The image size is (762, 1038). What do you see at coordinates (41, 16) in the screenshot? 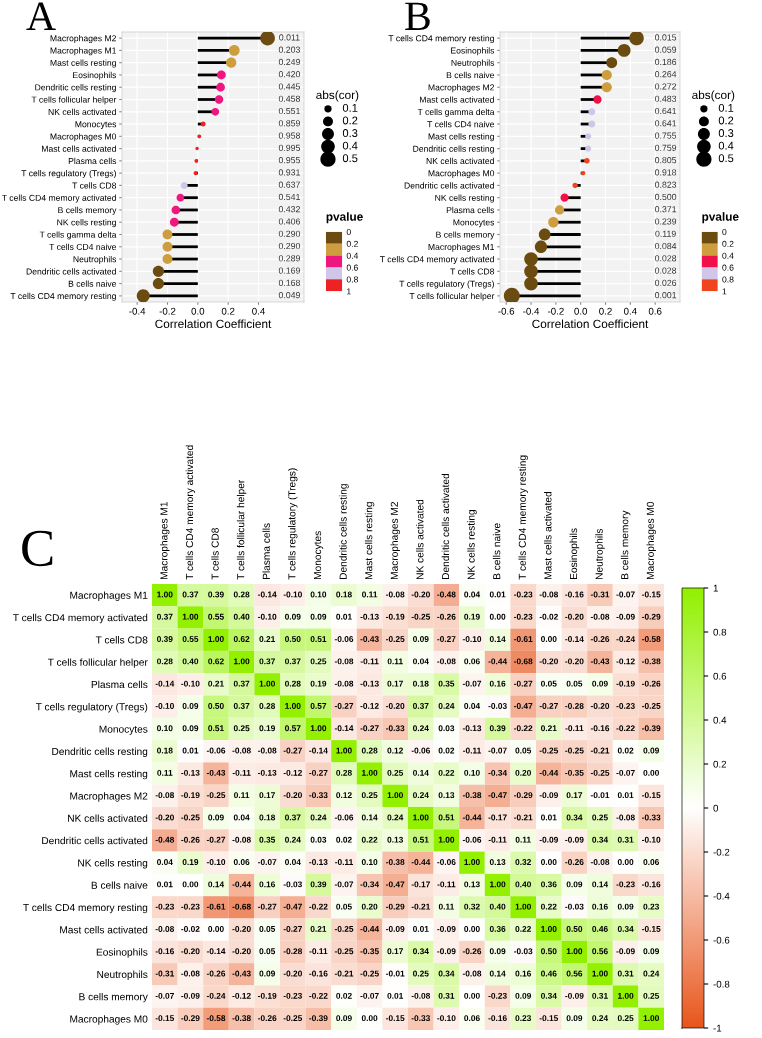
I see `chart-title: A` at bounding box center [41, 16].